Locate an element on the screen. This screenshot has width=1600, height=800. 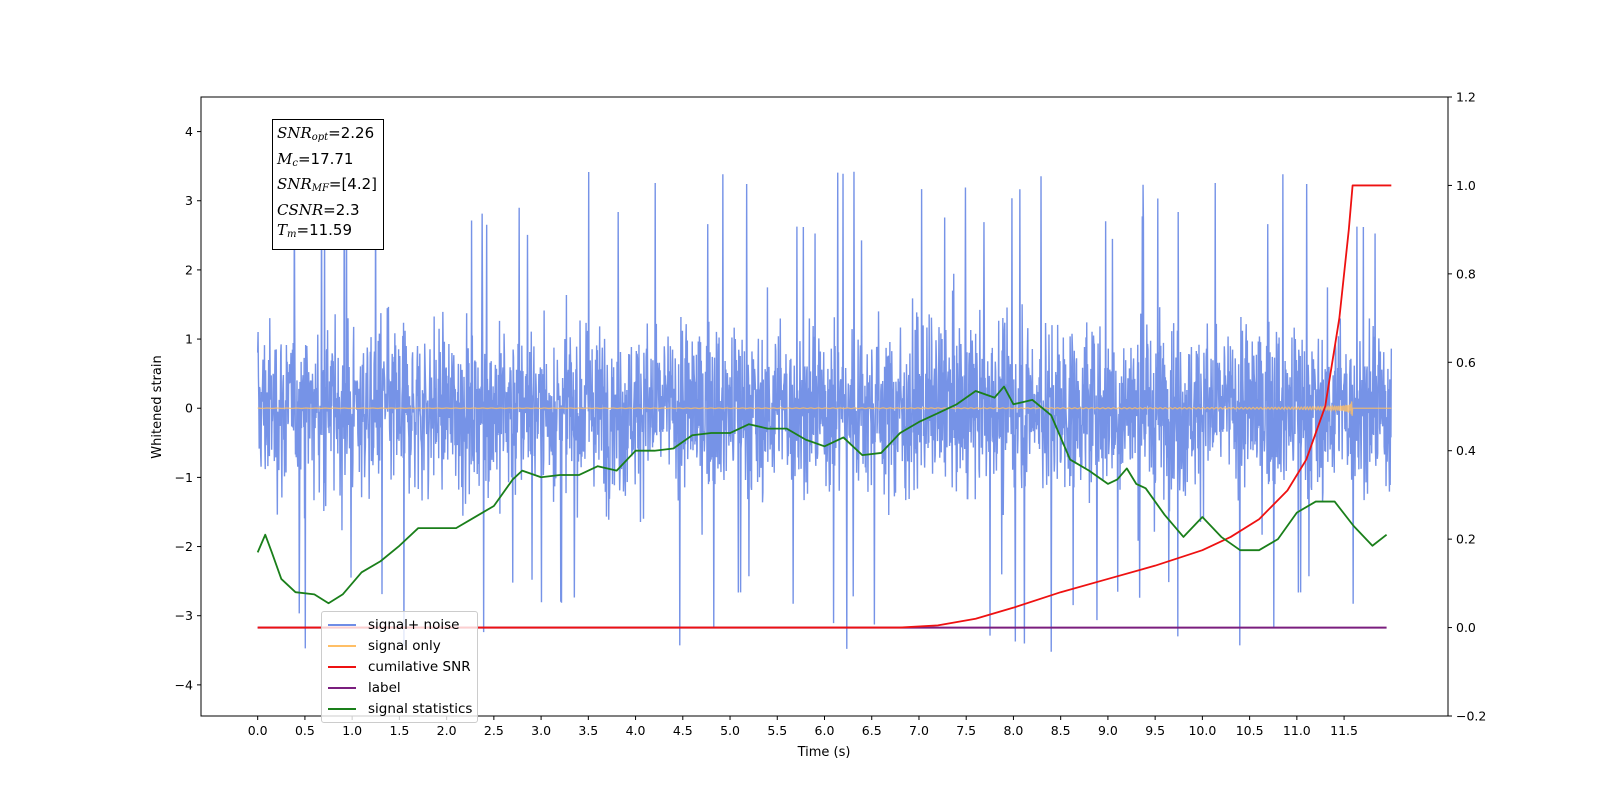
y-tick-label: −1 is located at coordinates (184, 477).